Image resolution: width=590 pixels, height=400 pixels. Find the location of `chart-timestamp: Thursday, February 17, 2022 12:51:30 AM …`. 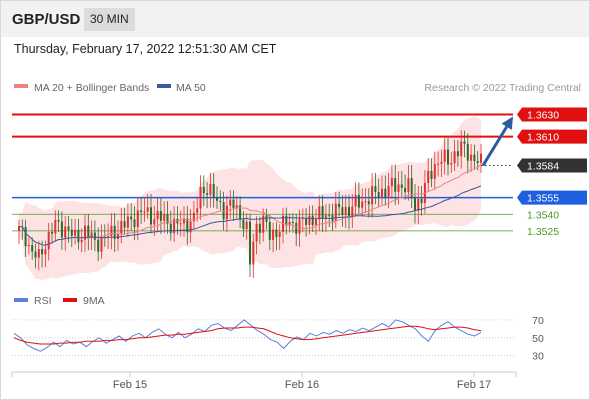

chart-timestamp: Thursday, February 17, 2022 12:51:30 AM … is located at coordinates (145, 49).